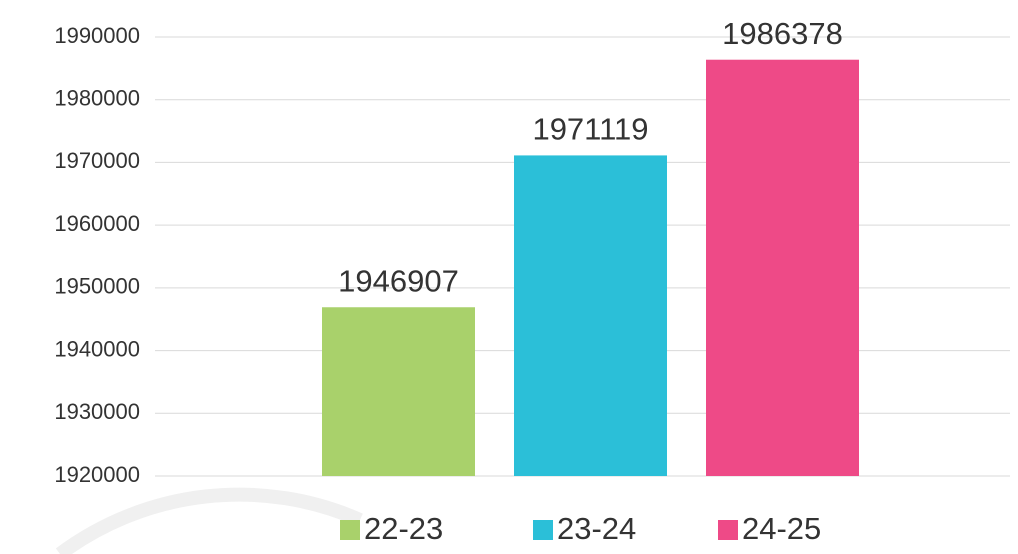 This screenshot has height=554, width=1018. What do you see at coordinates (209, 520) in the screenshot?
I see `watermark-arc` at bounding box center [209, 520].